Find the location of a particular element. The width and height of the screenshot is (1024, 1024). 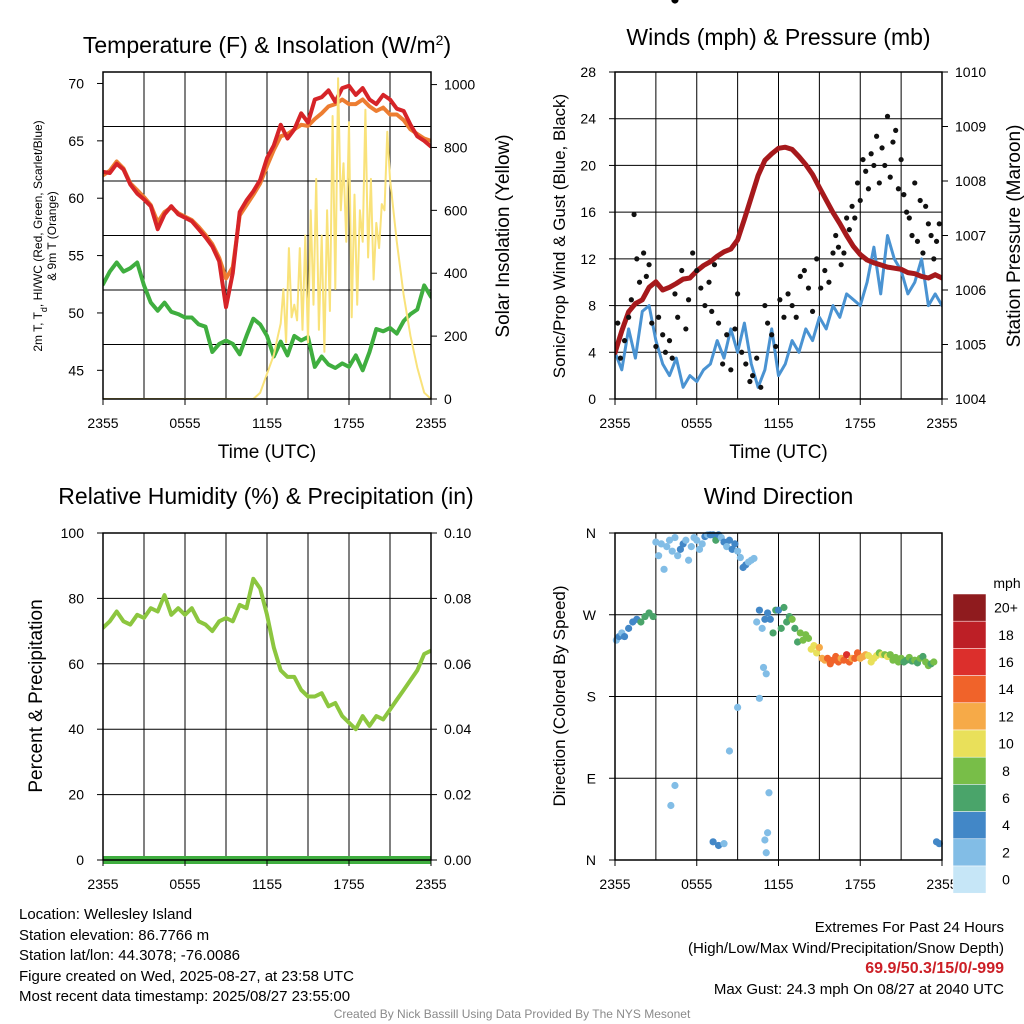

y-tick-label: 20 is located at coordinates (76, 795).